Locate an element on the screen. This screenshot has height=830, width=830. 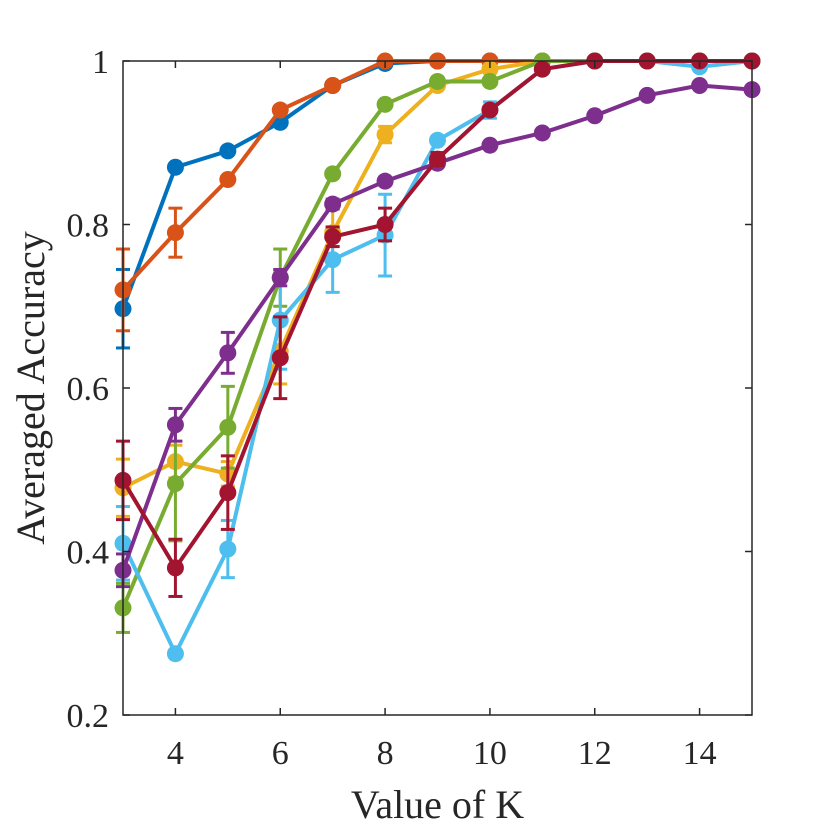
y-axis-title: Averaged Accuracy is located at coordinates (30, 388).